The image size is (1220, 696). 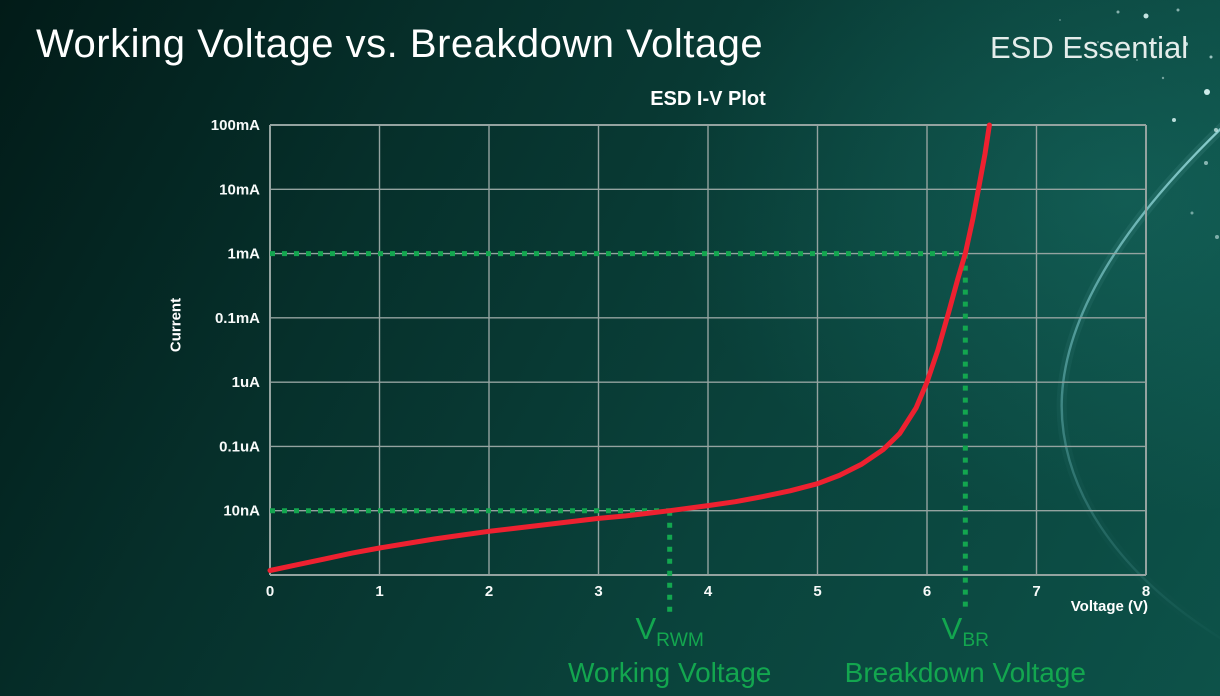 I want to click on y-axis-label: Current, so click(x=176, y=325).